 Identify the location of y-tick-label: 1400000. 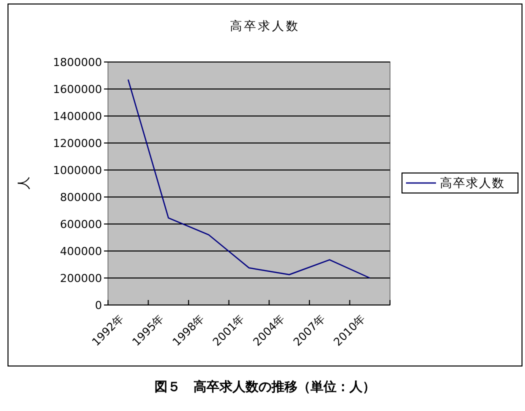
(77, 116).